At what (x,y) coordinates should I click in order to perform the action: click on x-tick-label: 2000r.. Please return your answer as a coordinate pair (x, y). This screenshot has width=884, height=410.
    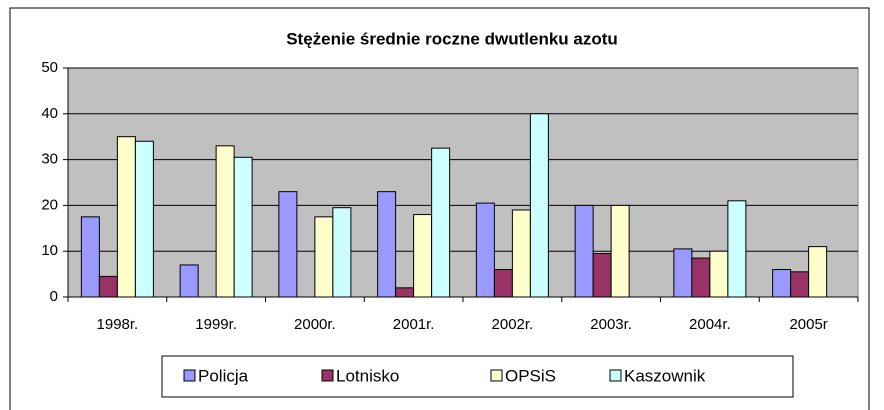
    Looking at the image, I should click on (315, 324).